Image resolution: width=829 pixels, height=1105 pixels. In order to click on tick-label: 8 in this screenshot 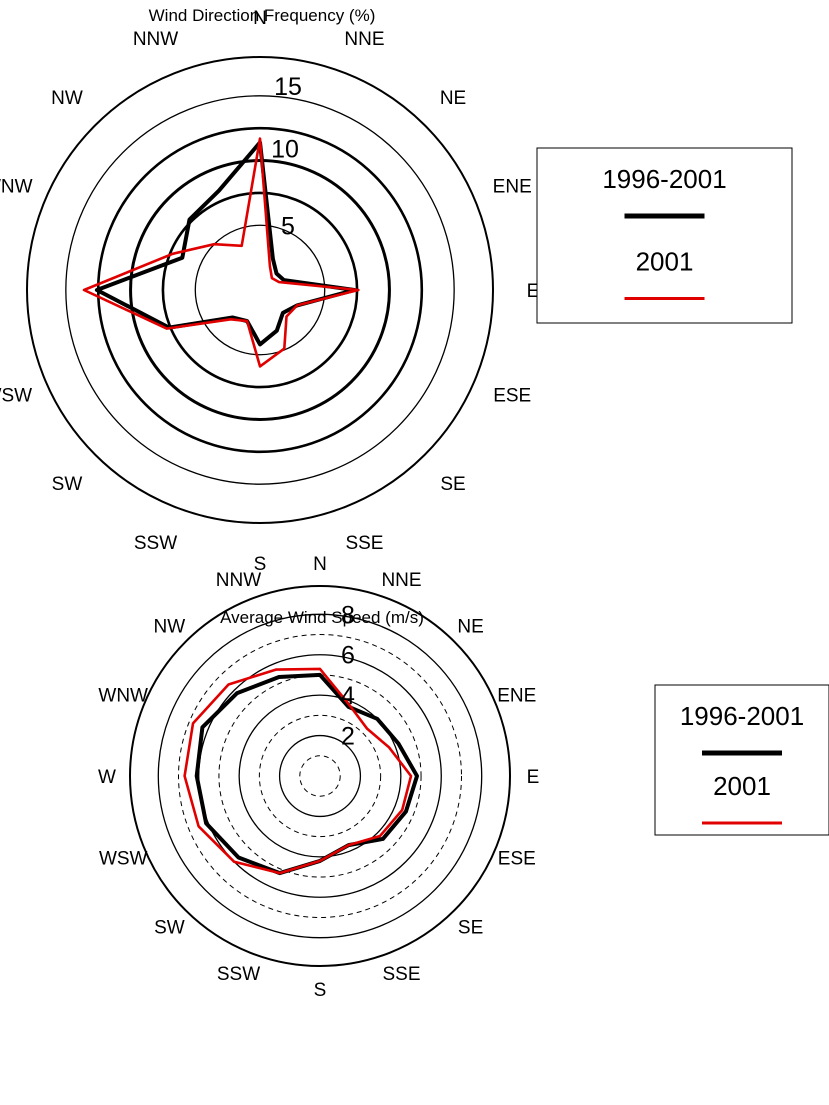, I will do `click(348, 615)`.